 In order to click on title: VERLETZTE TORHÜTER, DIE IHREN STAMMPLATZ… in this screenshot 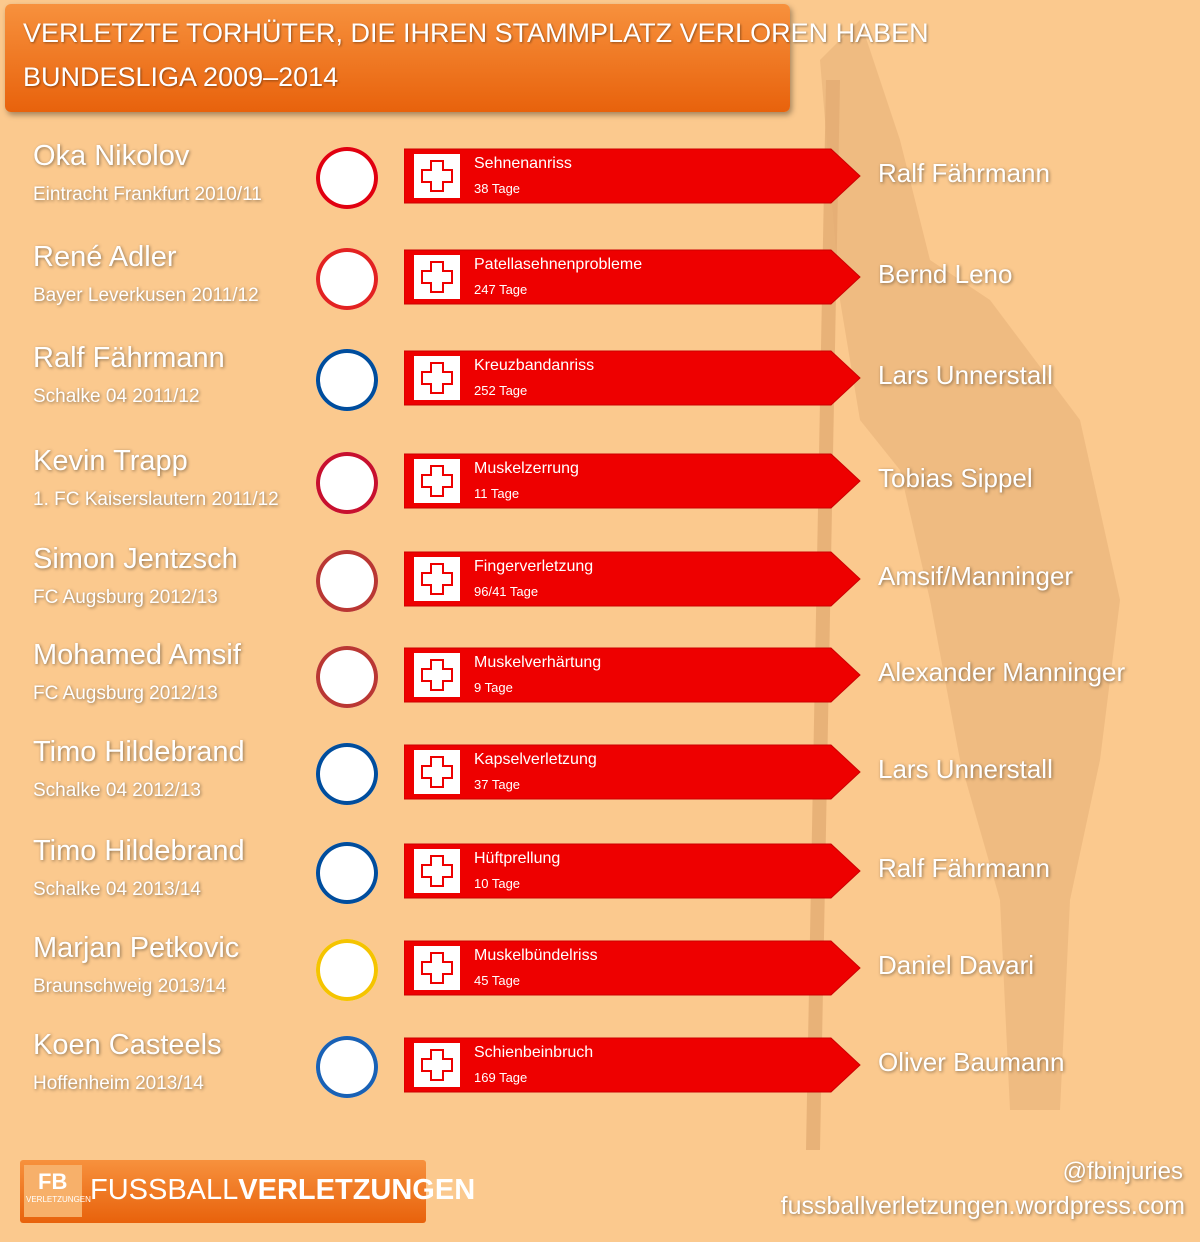, I will do `click(476, 33)`.